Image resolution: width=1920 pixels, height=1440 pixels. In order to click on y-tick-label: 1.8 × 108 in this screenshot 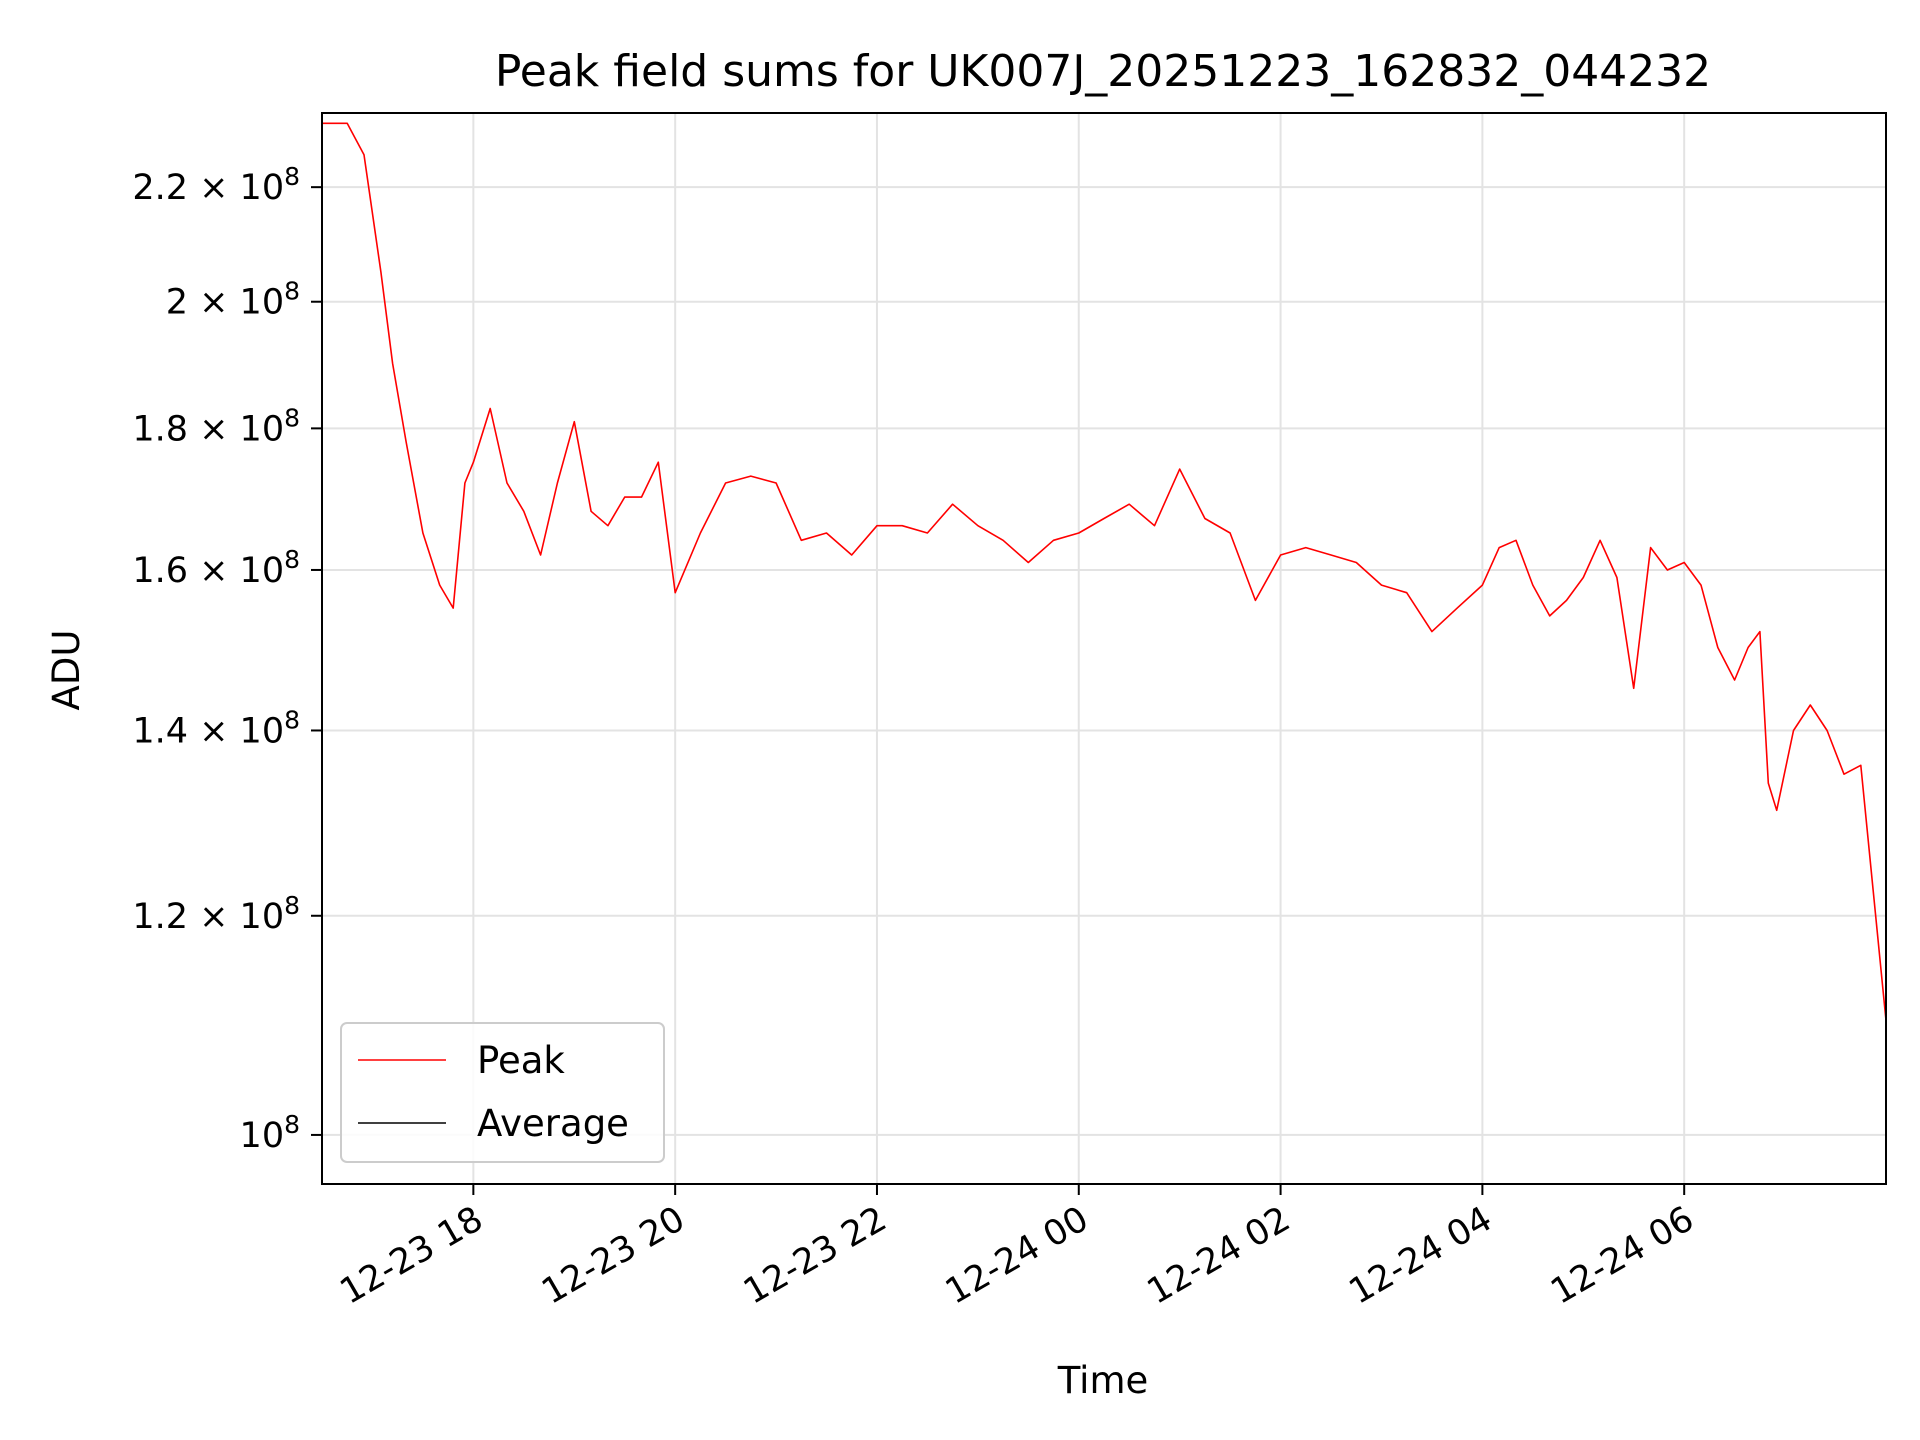, I will do `click(216, 426)`.